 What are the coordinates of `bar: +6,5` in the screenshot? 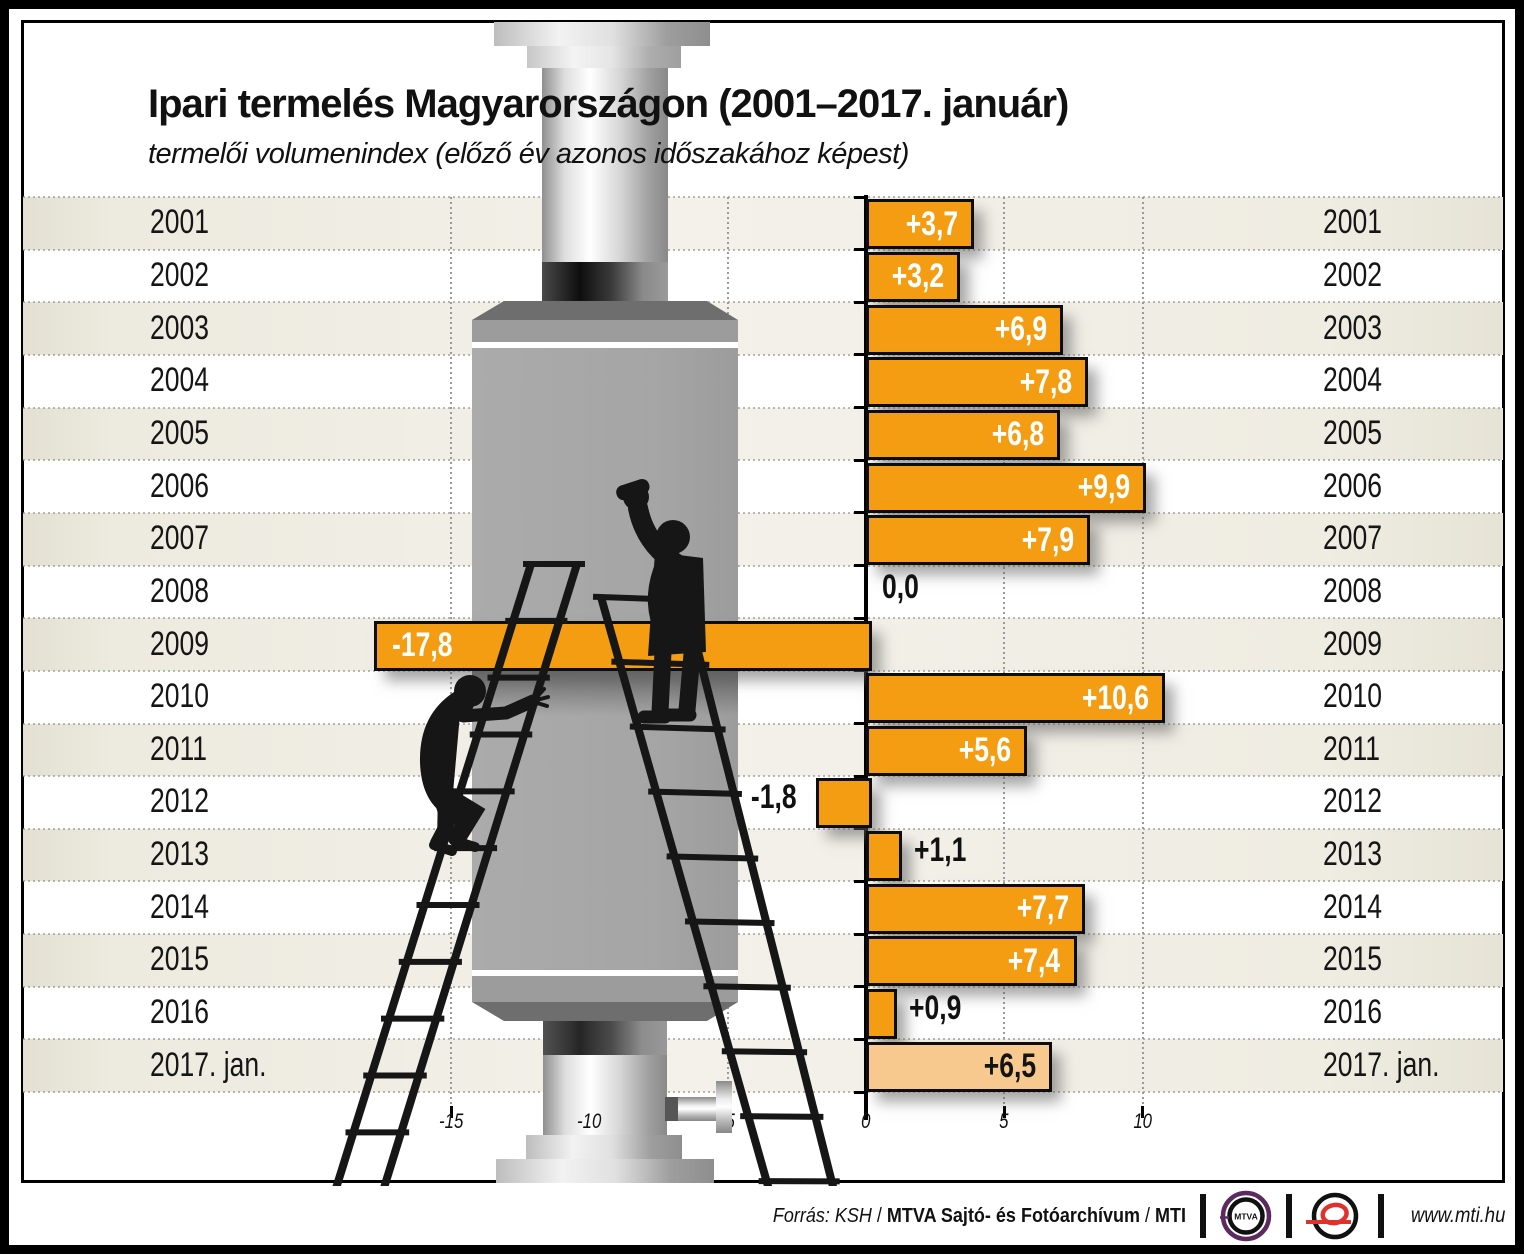 It's located at (959, 1066).